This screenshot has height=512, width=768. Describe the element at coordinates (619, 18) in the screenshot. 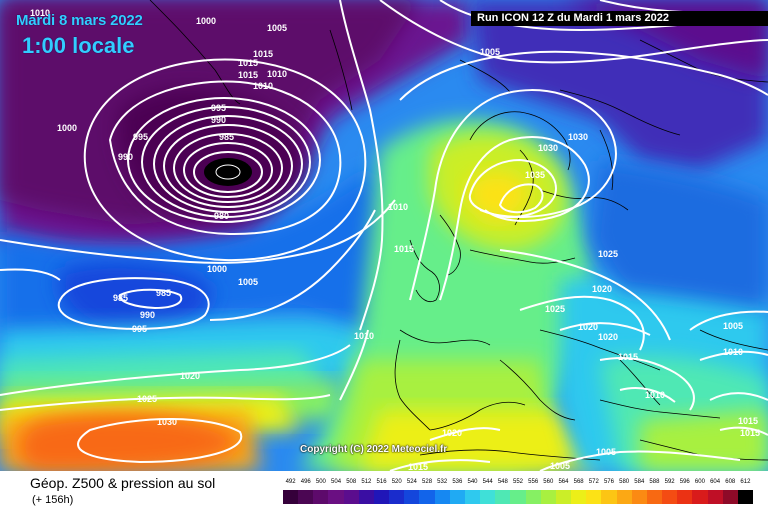

I see `run-info: Run ICON 12 Z du Mardi 1 mars 2022` at that location.